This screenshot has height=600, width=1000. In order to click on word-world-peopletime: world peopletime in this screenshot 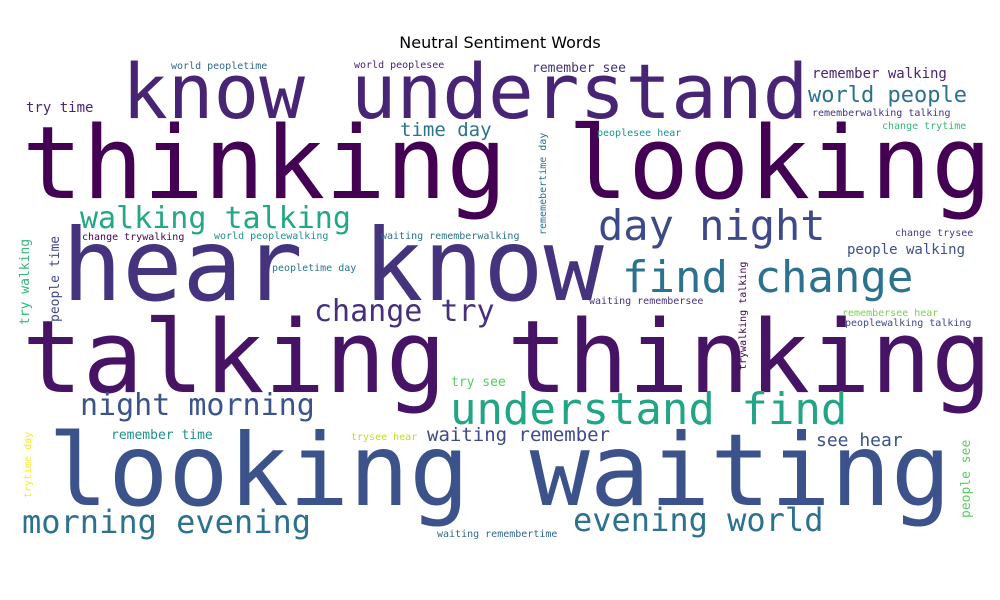, I will do `click(219, 66)`.